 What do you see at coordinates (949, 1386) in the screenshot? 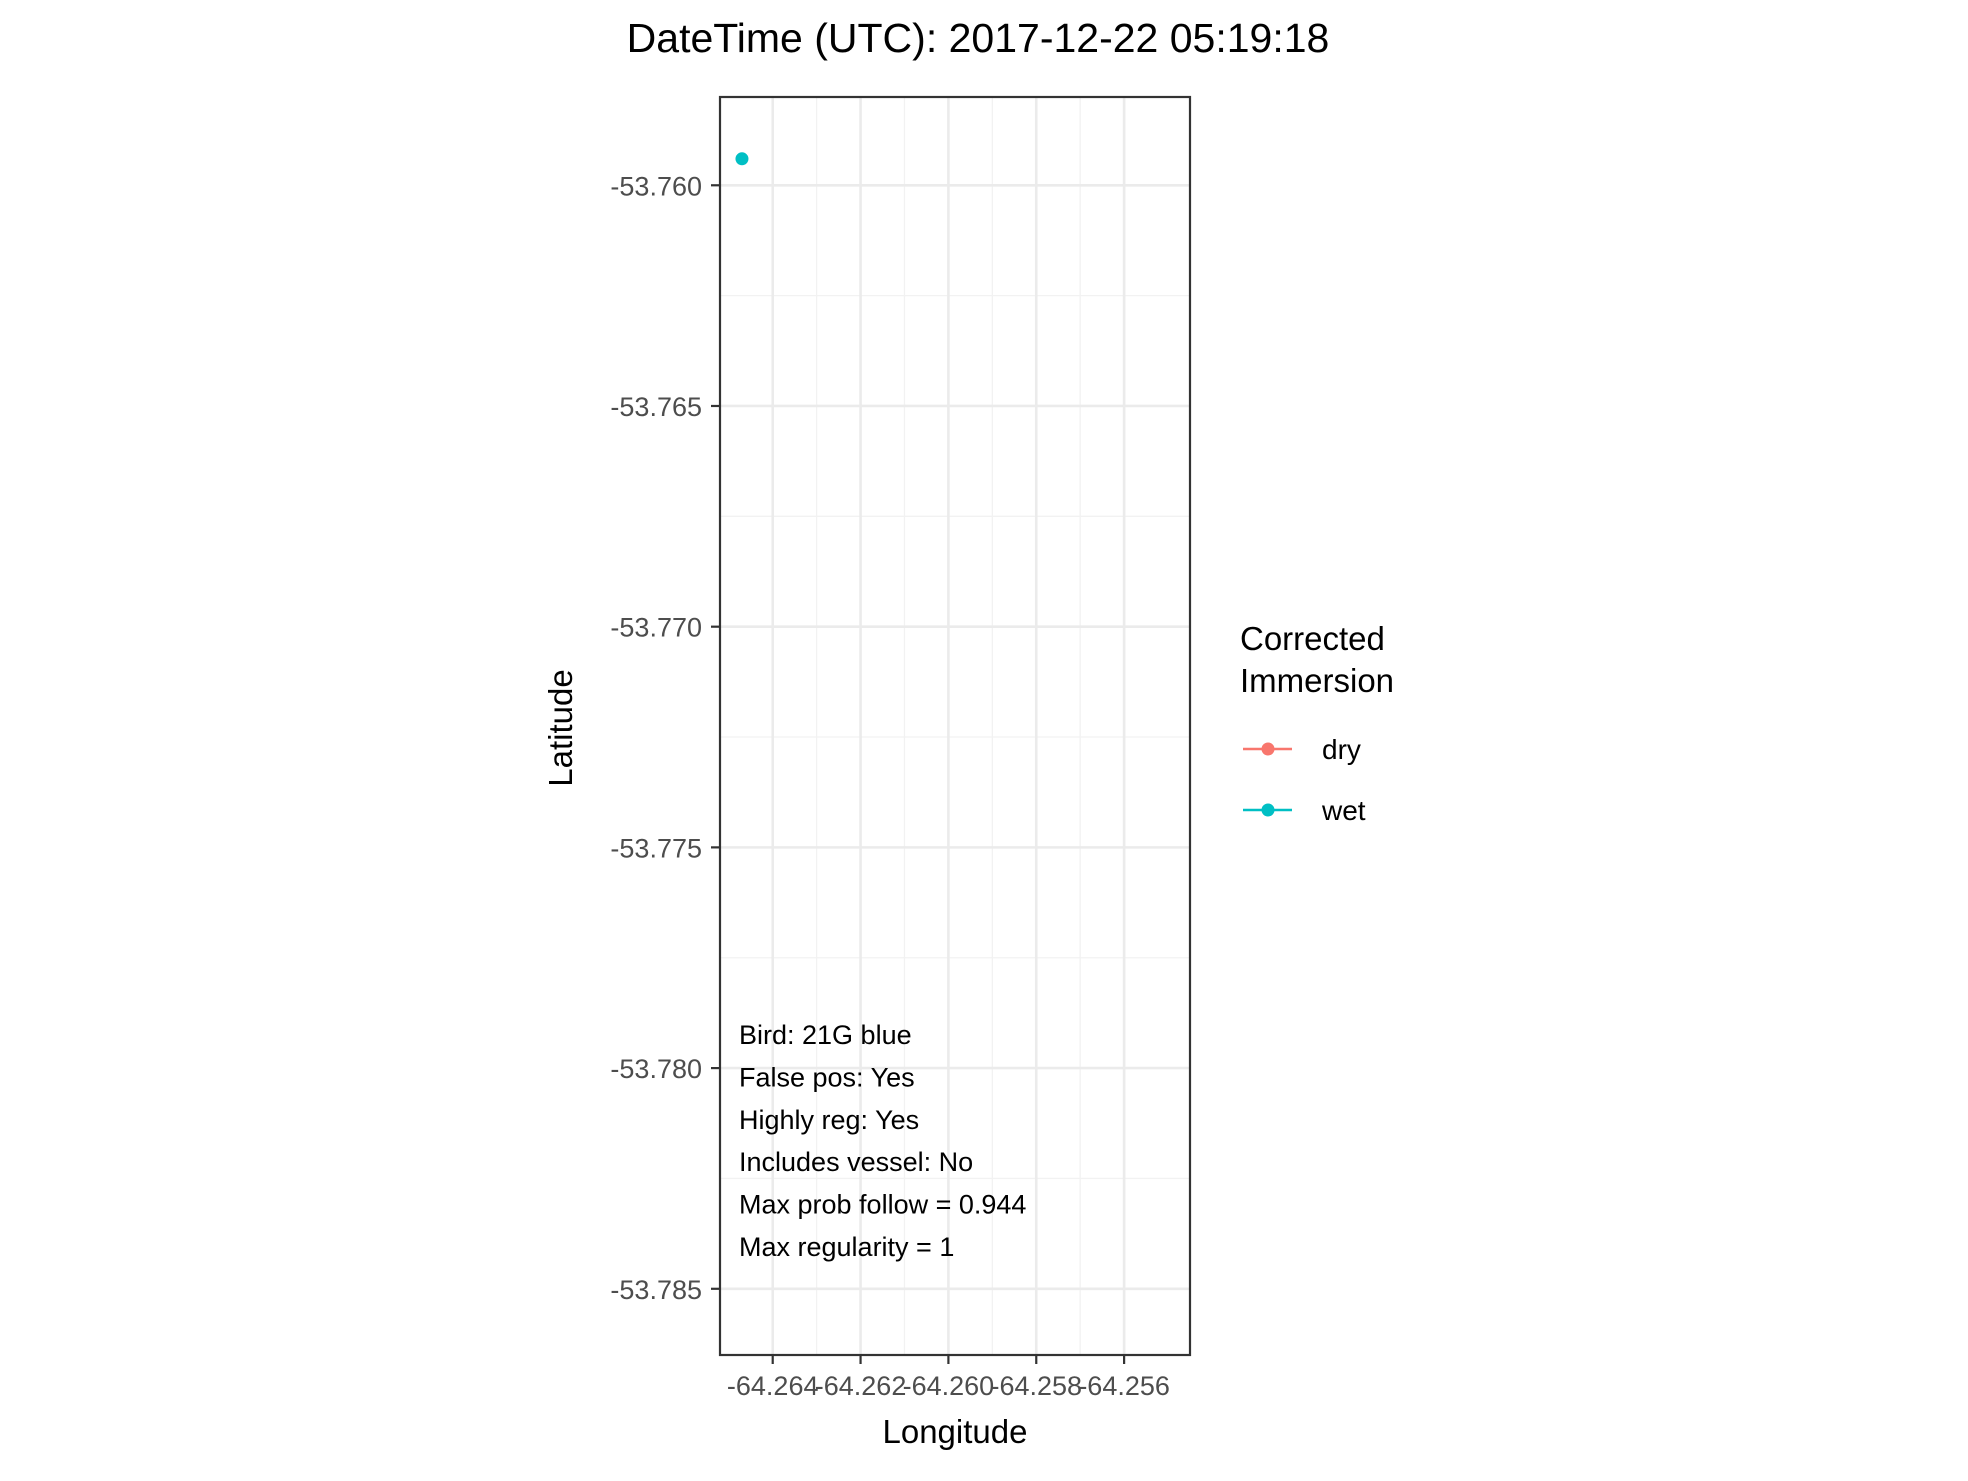
I see `x-tick-label: -64.260` at bounding box center [949, 1386].